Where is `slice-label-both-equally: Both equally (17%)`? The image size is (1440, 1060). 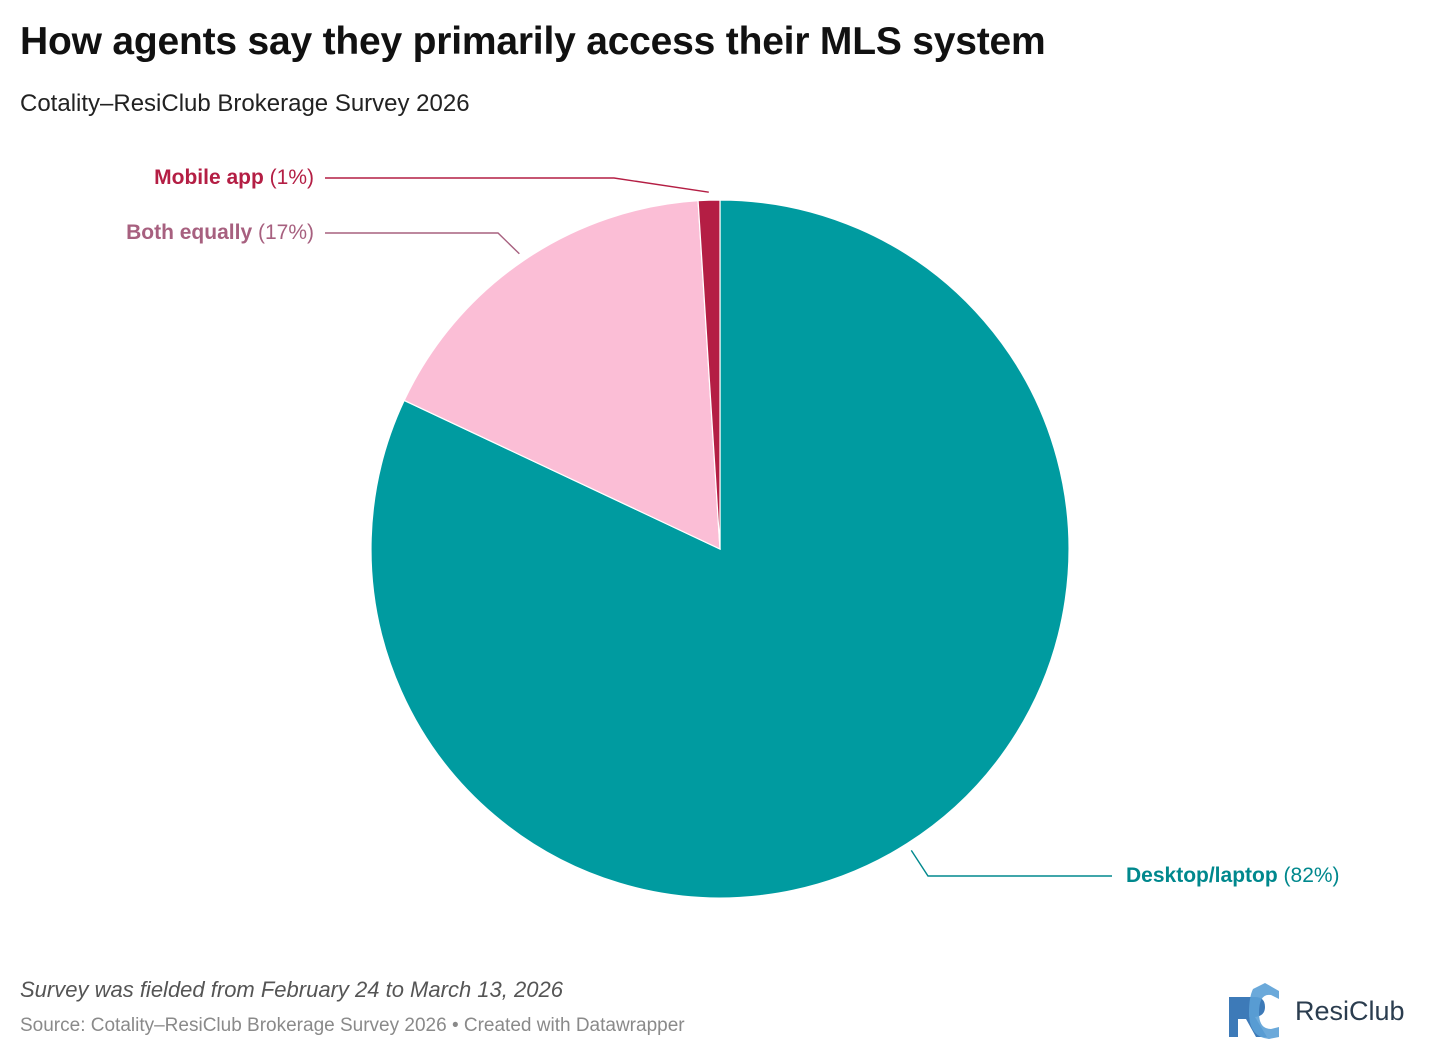 slice-label-both-equally: Both equally (17%) is located at coordinates (220, 233).